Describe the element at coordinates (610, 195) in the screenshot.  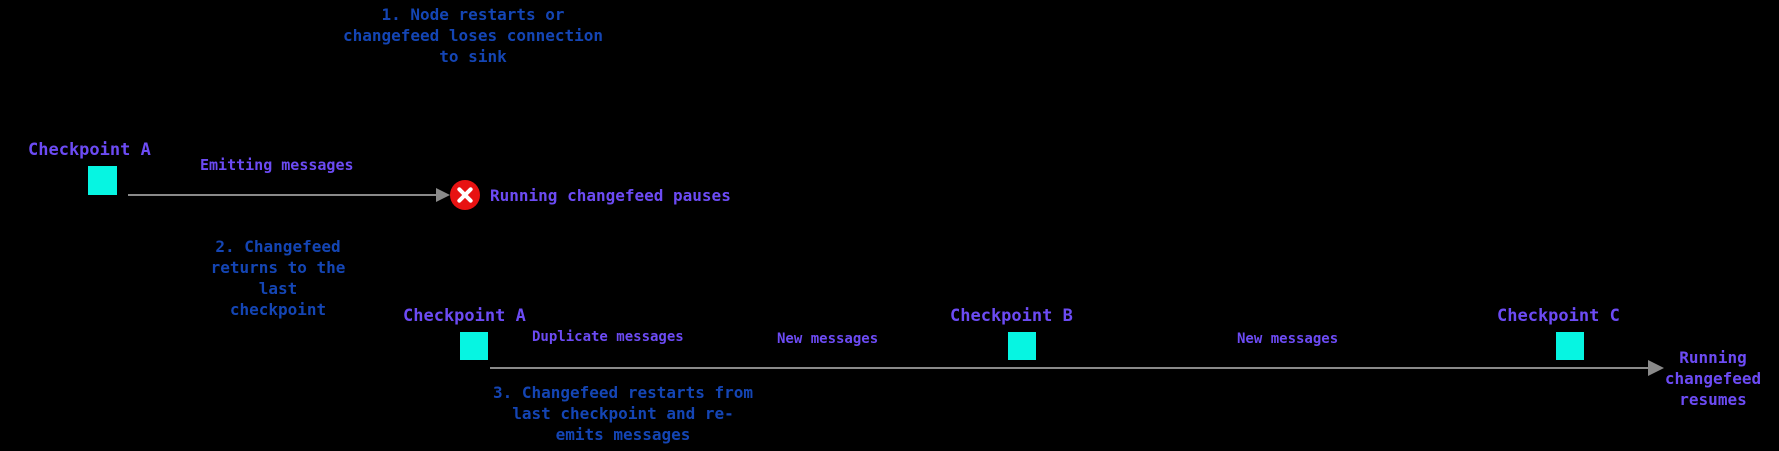
I see `running-changefeed-pauses-label: Running changefeed pauses` at that location.